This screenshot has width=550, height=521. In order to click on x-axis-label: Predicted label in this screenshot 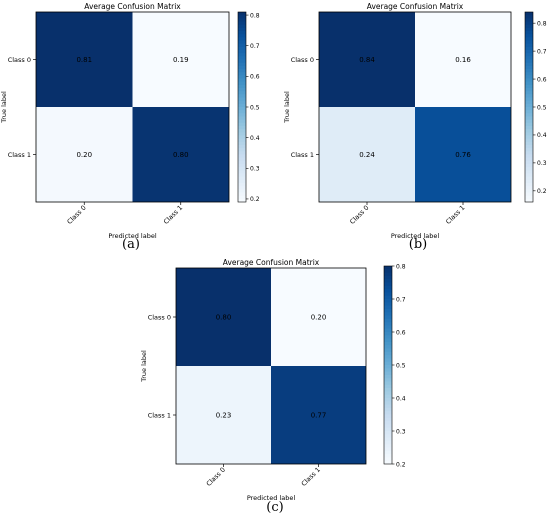, I will do `click(271, 498)`.